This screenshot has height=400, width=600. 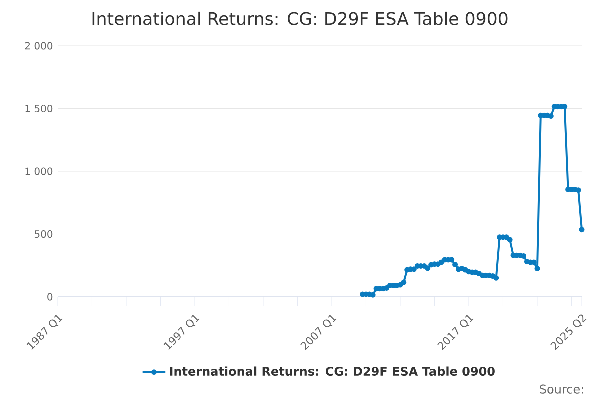 I want to click on y-tick-label: 500, so click(x=43, y=234).